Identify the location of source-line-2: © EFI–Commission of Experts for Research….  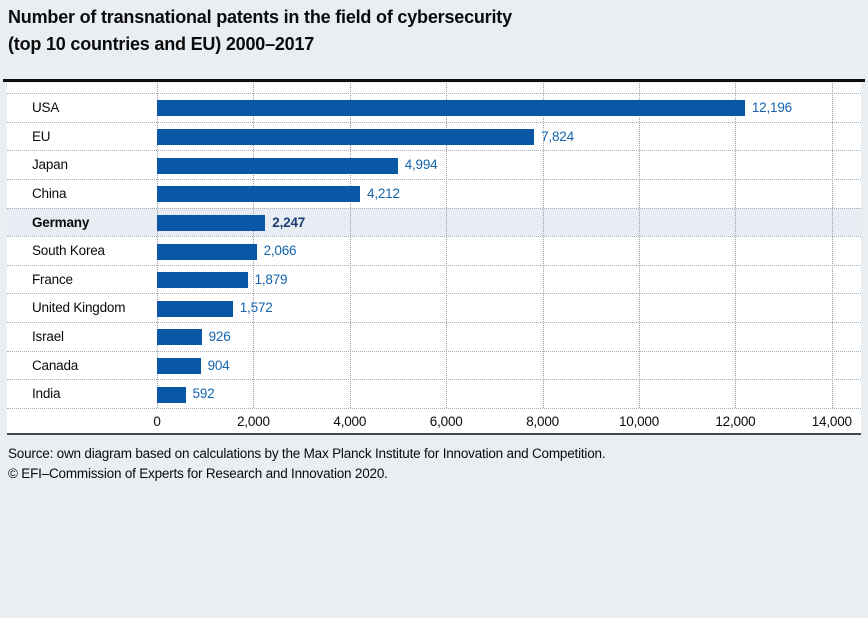
(198, 473).